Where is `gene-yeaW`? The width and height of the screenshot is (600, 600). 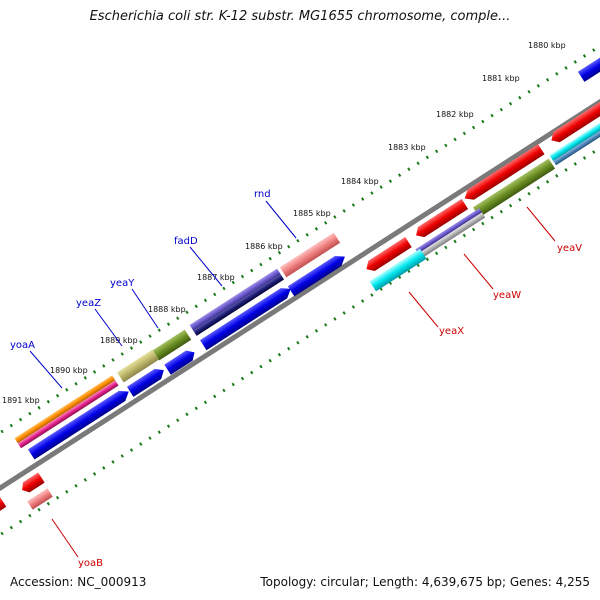 gene-yeaW is located at coordinates (450, 233).